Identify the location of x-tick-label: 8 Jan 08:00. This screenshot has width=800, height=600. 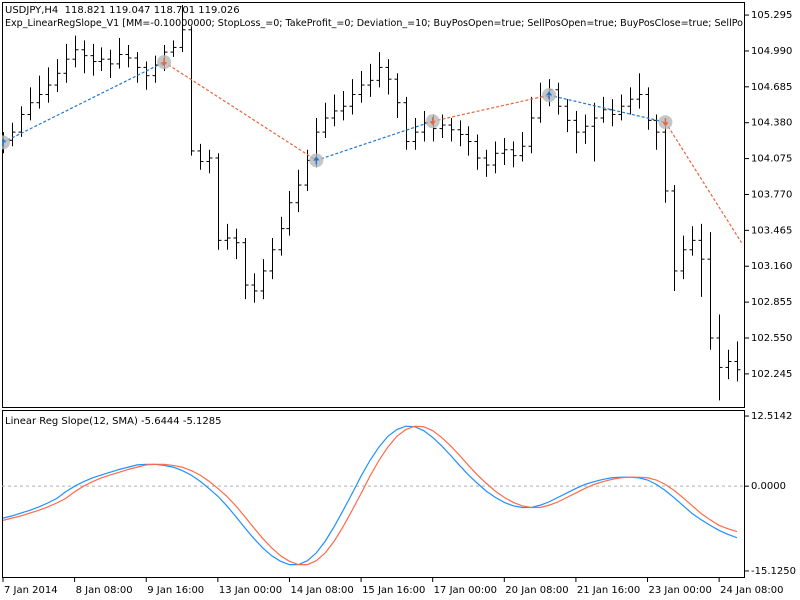
(104, 590).